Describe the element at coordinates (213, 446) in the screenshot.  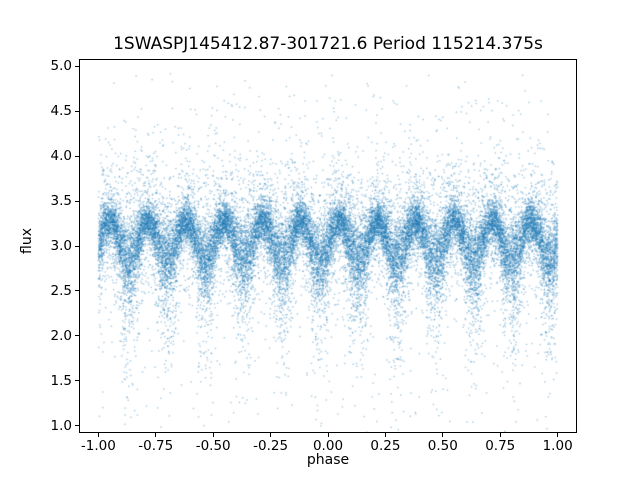
I see `x-tick-label: -0.50` at that location.